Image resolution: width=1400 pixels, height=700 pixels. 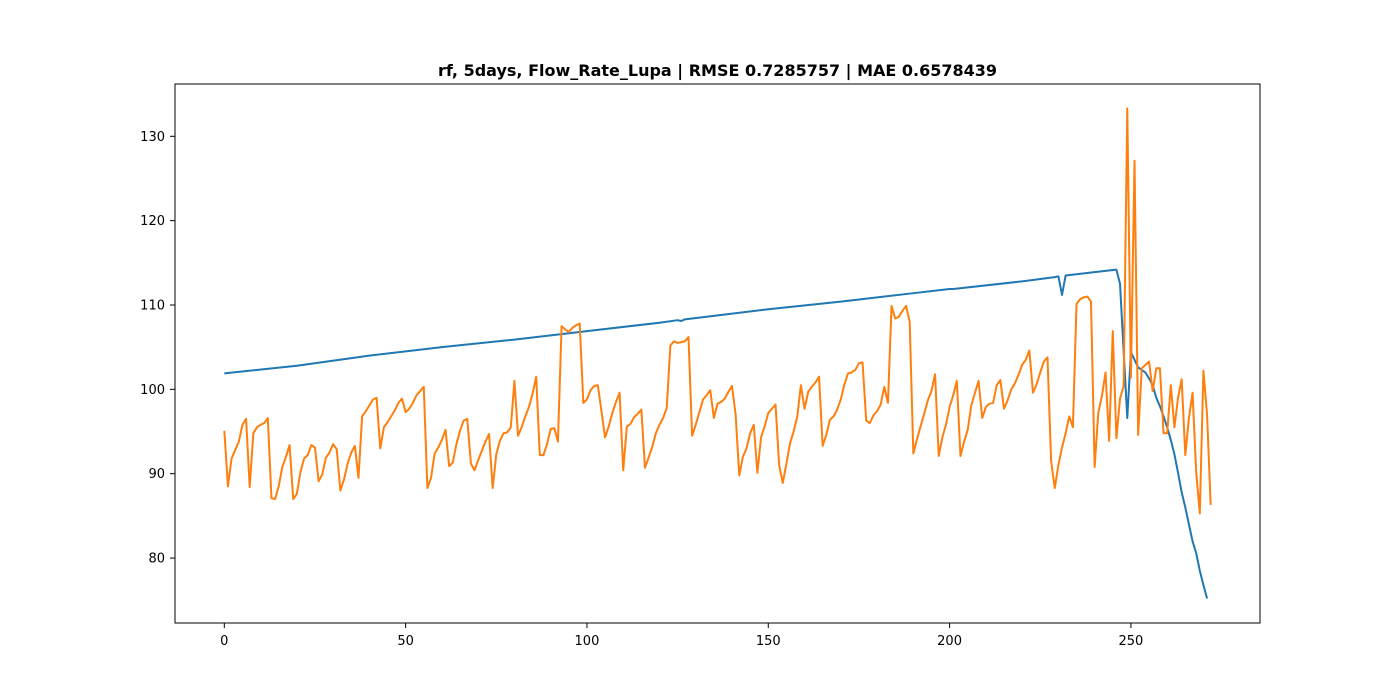 I want to click on x-tick-label: 150, so click(x=768, y=641).